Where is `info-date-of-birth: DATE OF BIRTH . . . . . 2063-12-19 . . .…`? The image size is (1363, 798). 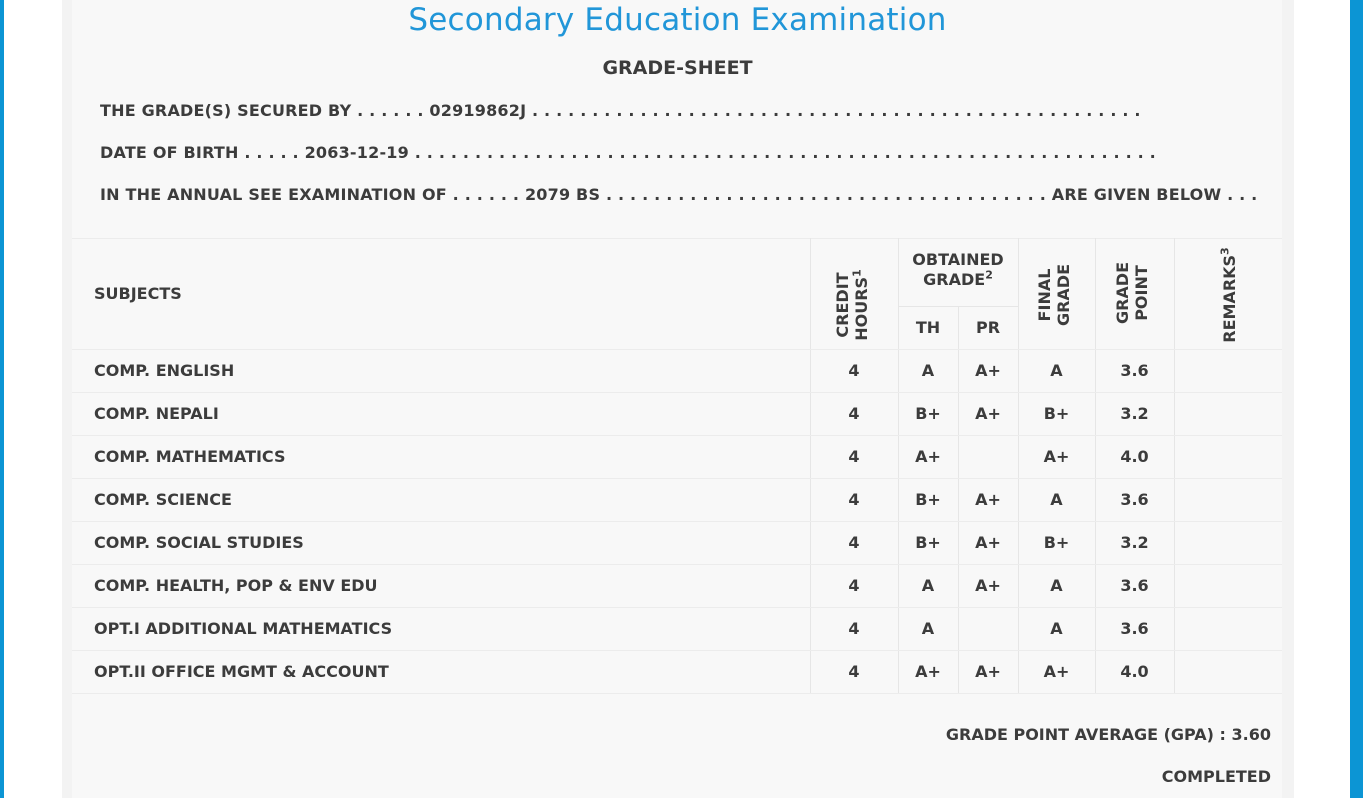
info-date-of-birth: DATE OF BIRTH . . . . . 2063-12-19 . . .… is located at coordinates (628, 152).